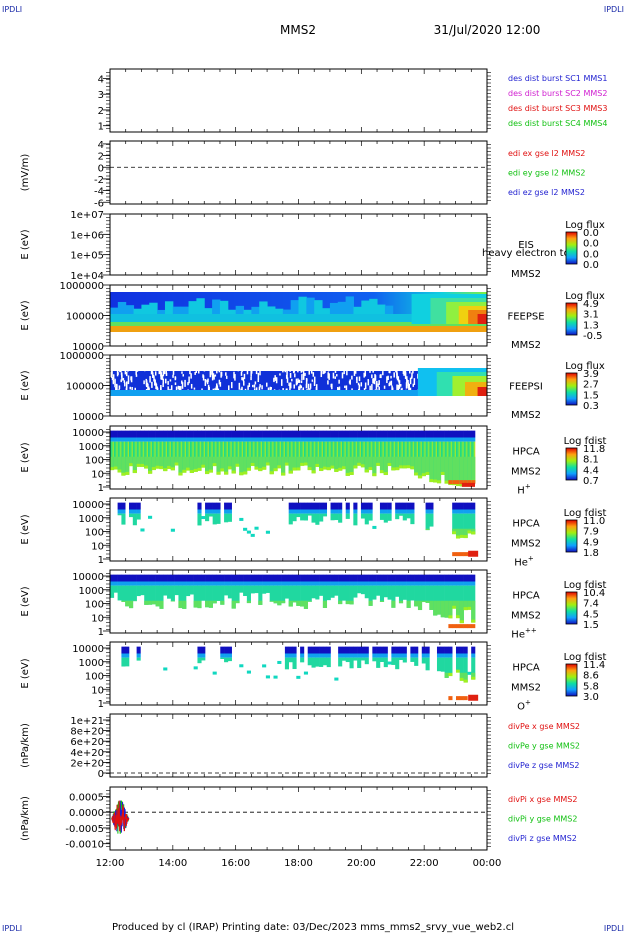 Image resolution: width=630 pixels, height=934 pixels. What do you see at coordinates (120, 816) in the screenshot?
I see `series-line` at bounding box center [120, 816].